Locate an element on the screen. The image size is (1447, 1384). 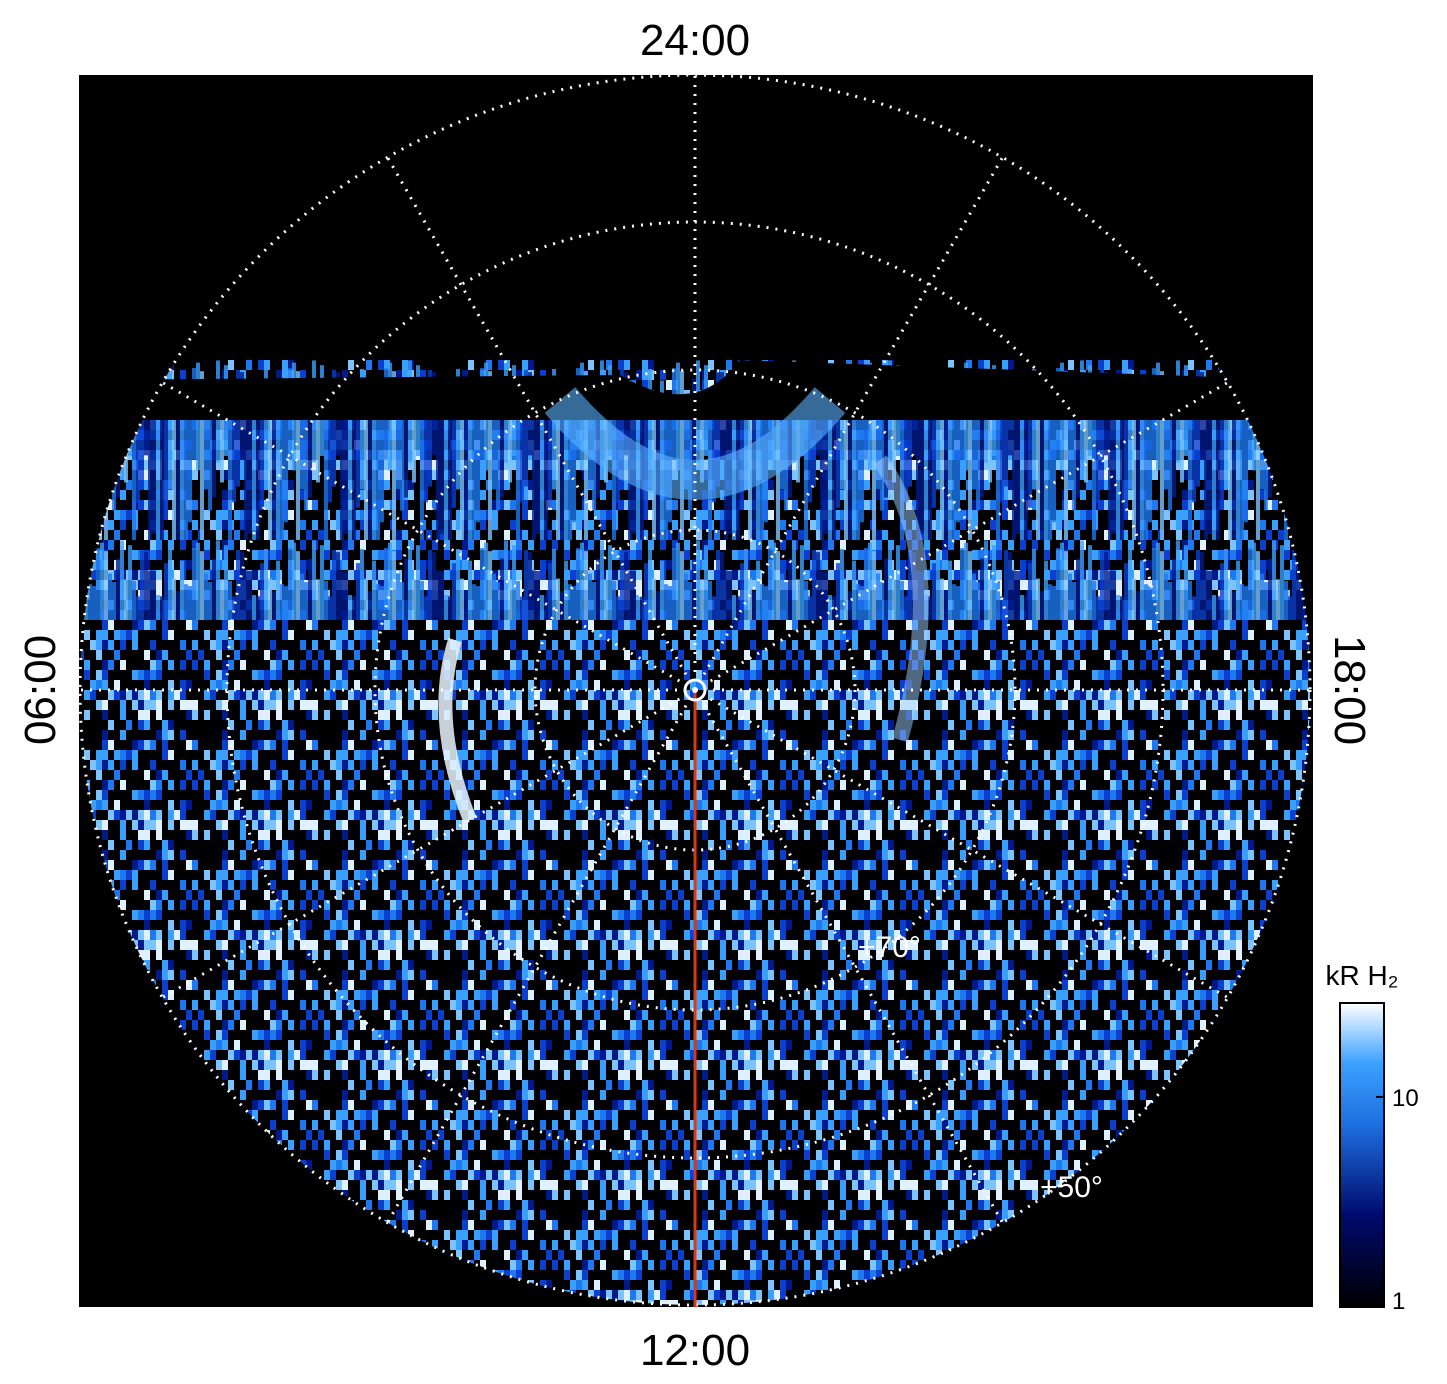
local-time-label: 18:00 is located at coordinates (1349, 690).